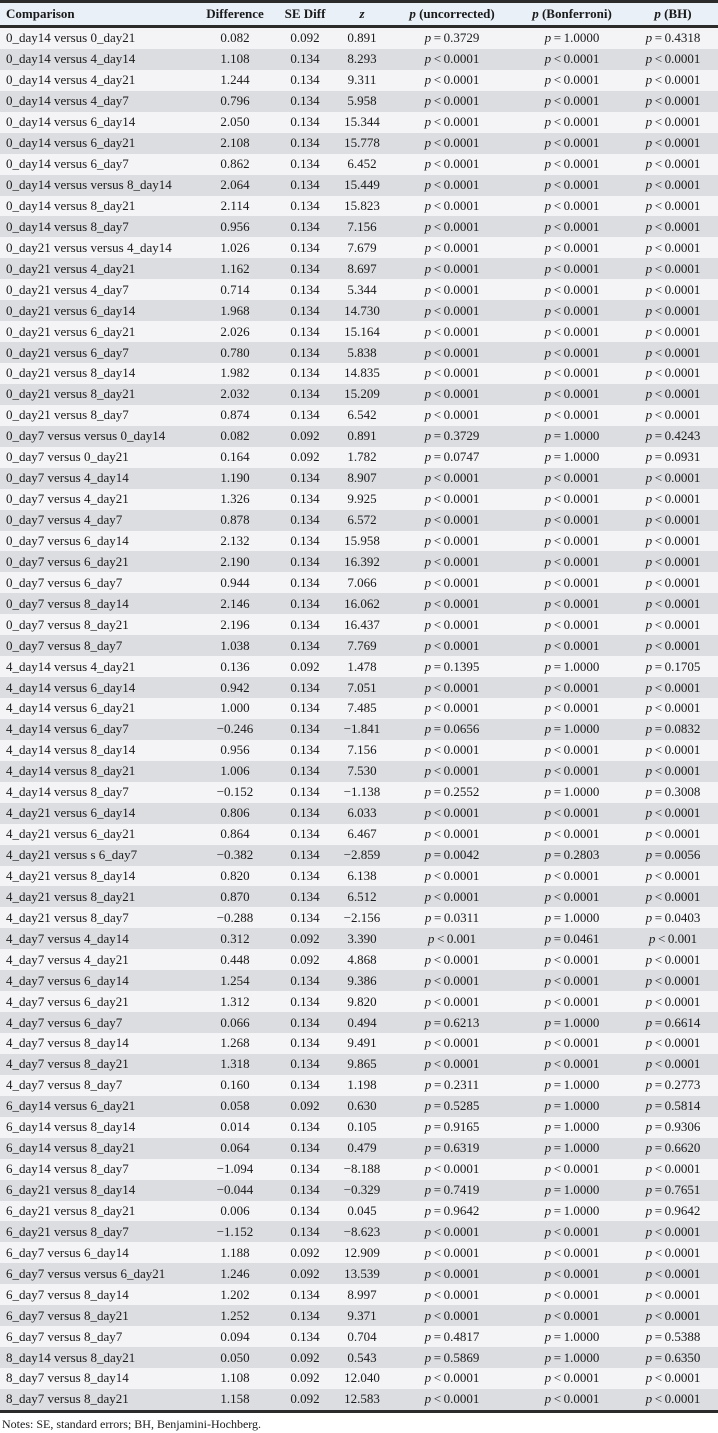 This screenshot has width=718, height=1433. Describe the element at coordinates (64, 645) in the screenshot. I see `cell-comparison: 0_day7 versus 8_day7` at that location.